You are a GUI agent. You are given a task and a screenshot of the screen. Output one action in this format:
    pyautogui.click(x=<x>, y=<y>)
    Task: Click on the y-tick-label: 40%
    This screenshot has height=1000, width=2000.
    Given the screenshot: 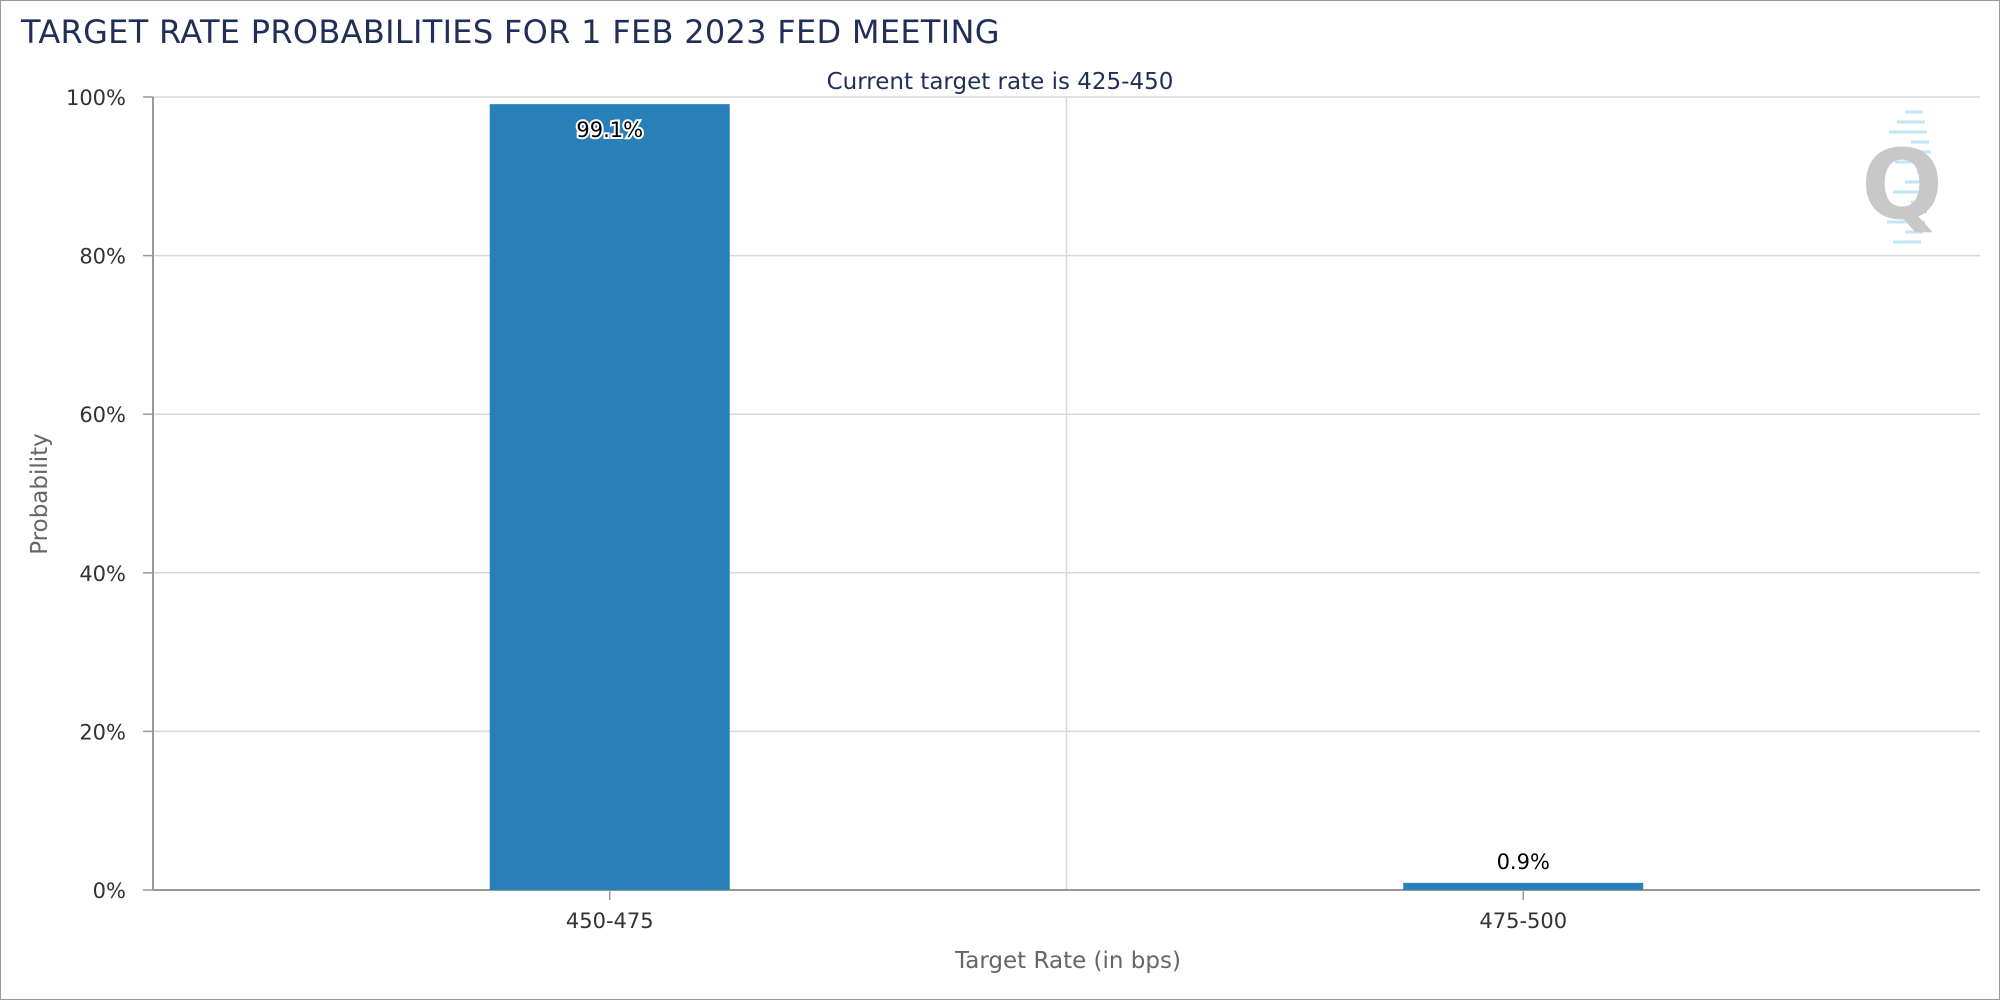 What is the action you would take?
    pyautogui.click(x=102, y=574)
    